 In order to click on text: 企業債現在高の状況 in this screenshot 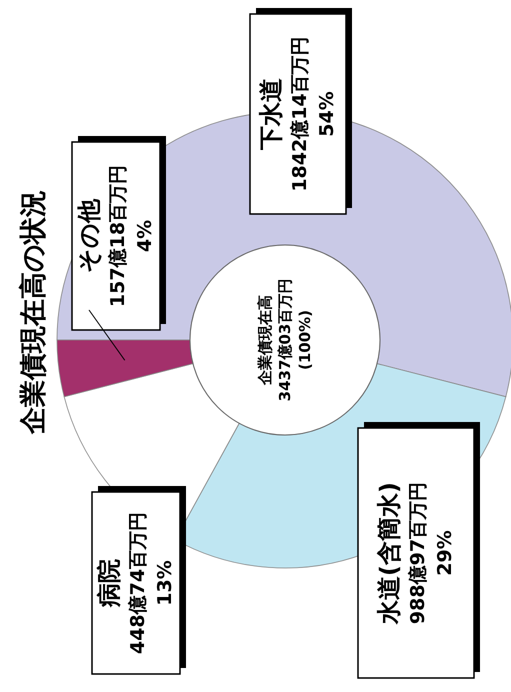, I will do `click(33, 312)`.